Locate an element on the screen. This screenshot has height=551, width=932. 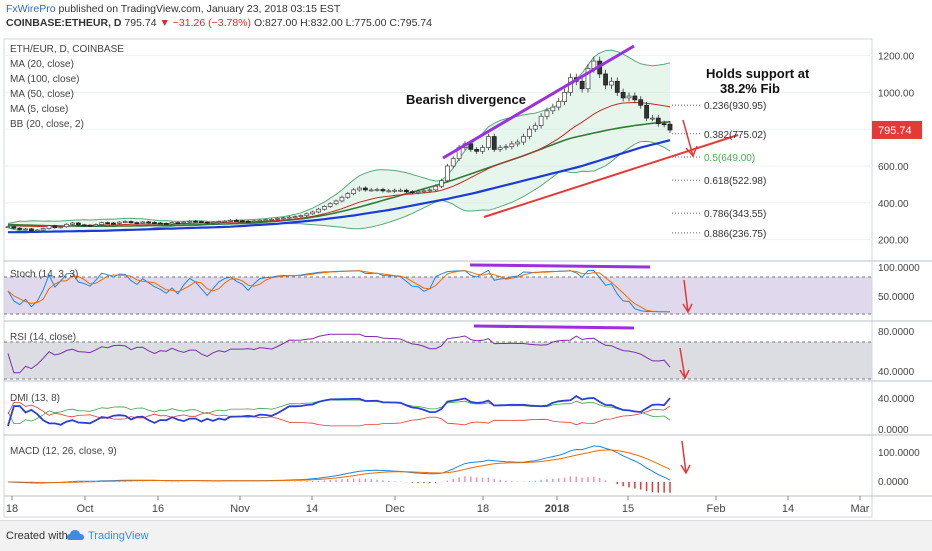
fib-level-label: 0.236(930.95) is located at coordinates (735, 106).